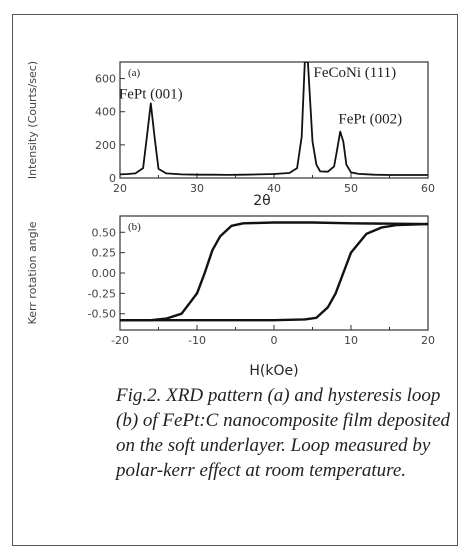 The width and height of the screenshot is (472, 550). Describe the element at coordinates (120, 188) in the screenshot. I see `chart-a-x-tick-label: 20` at that location.